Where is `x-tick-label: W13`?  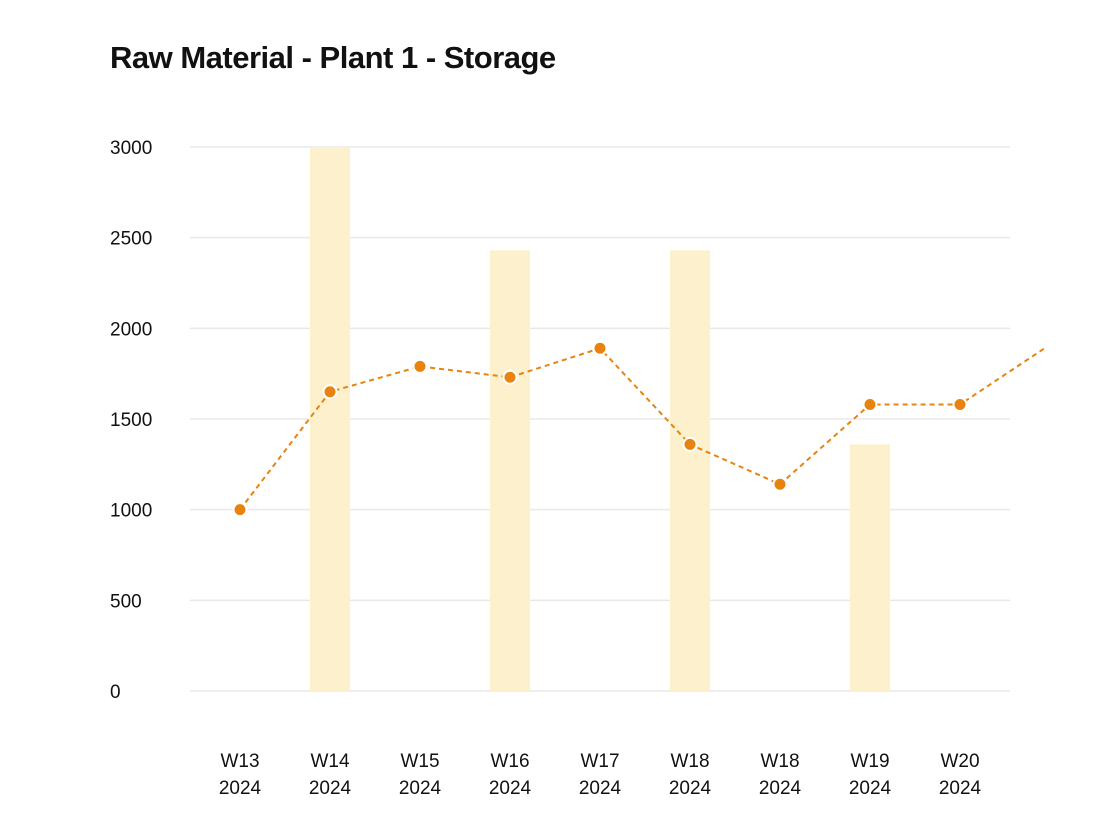 x-tick-label: W13 is located at coordinates (239, 761).